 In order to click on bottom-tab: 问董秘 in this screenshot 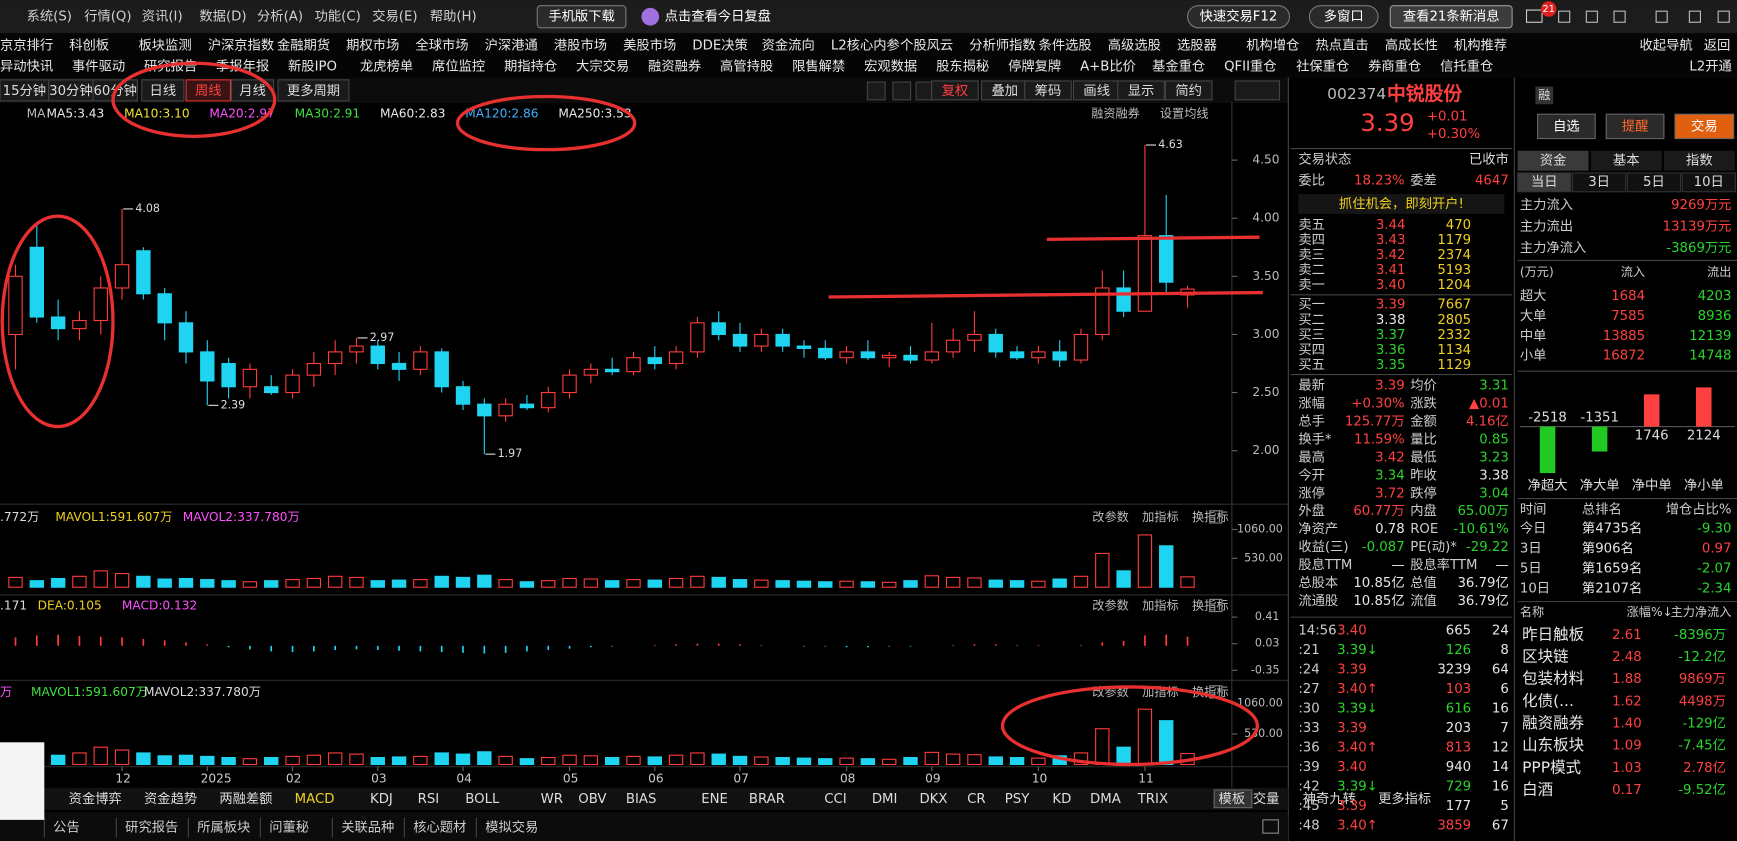, I will do `click(289, 828)`.